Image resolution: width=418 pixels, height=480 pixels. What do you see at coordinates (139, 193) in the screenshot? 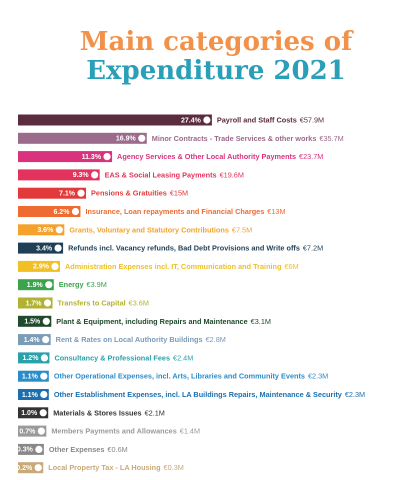
I see `category-label: Pensions & Gratuities €15M` at bounding box center [139, 193].